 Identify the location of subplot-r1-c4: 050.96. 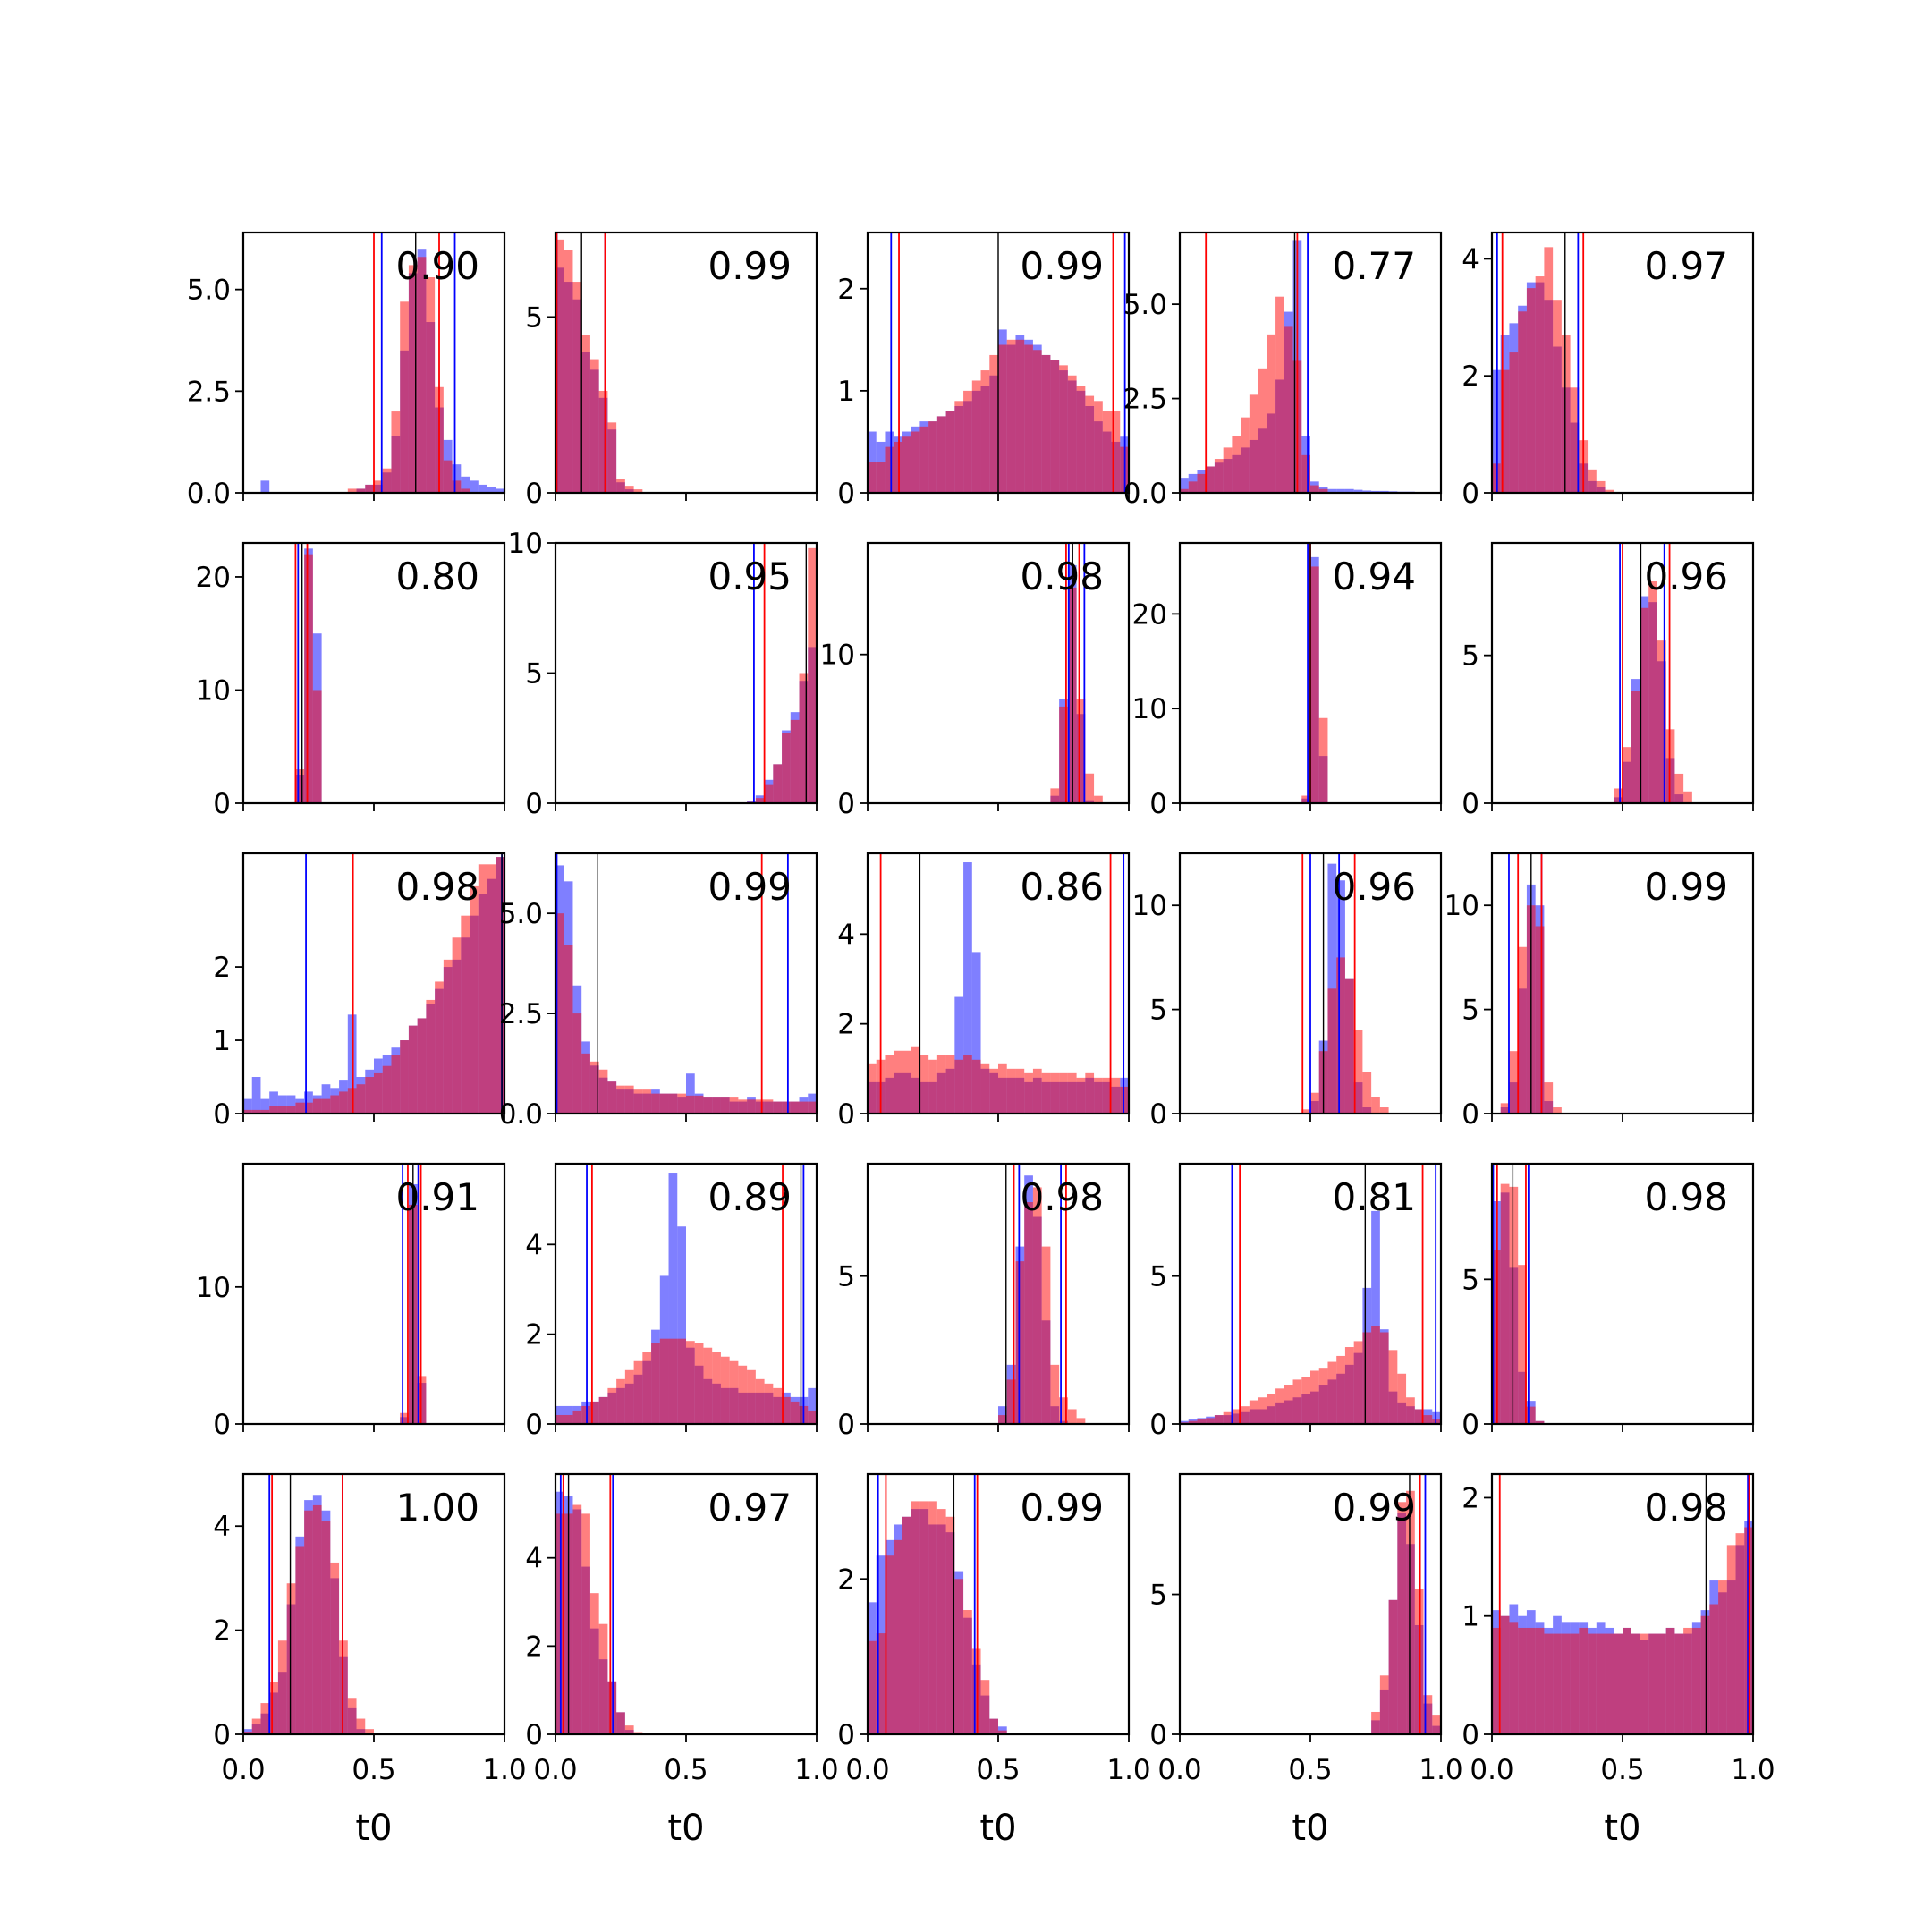
(1608, 680).